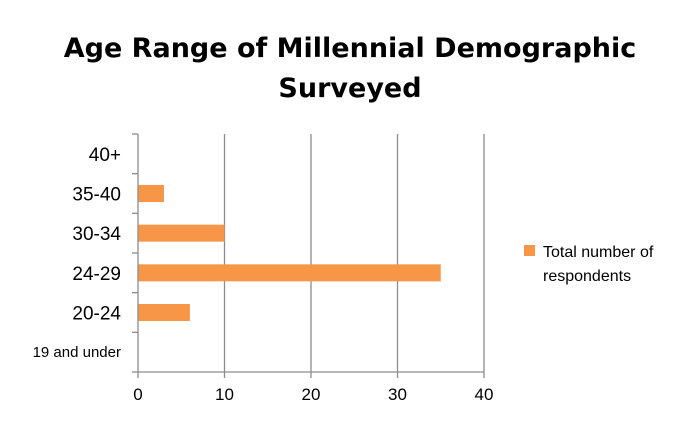 The image size is (700, 425). I want to click on x-tick-labels: 0 10 20 30 40, so click(313, 394).